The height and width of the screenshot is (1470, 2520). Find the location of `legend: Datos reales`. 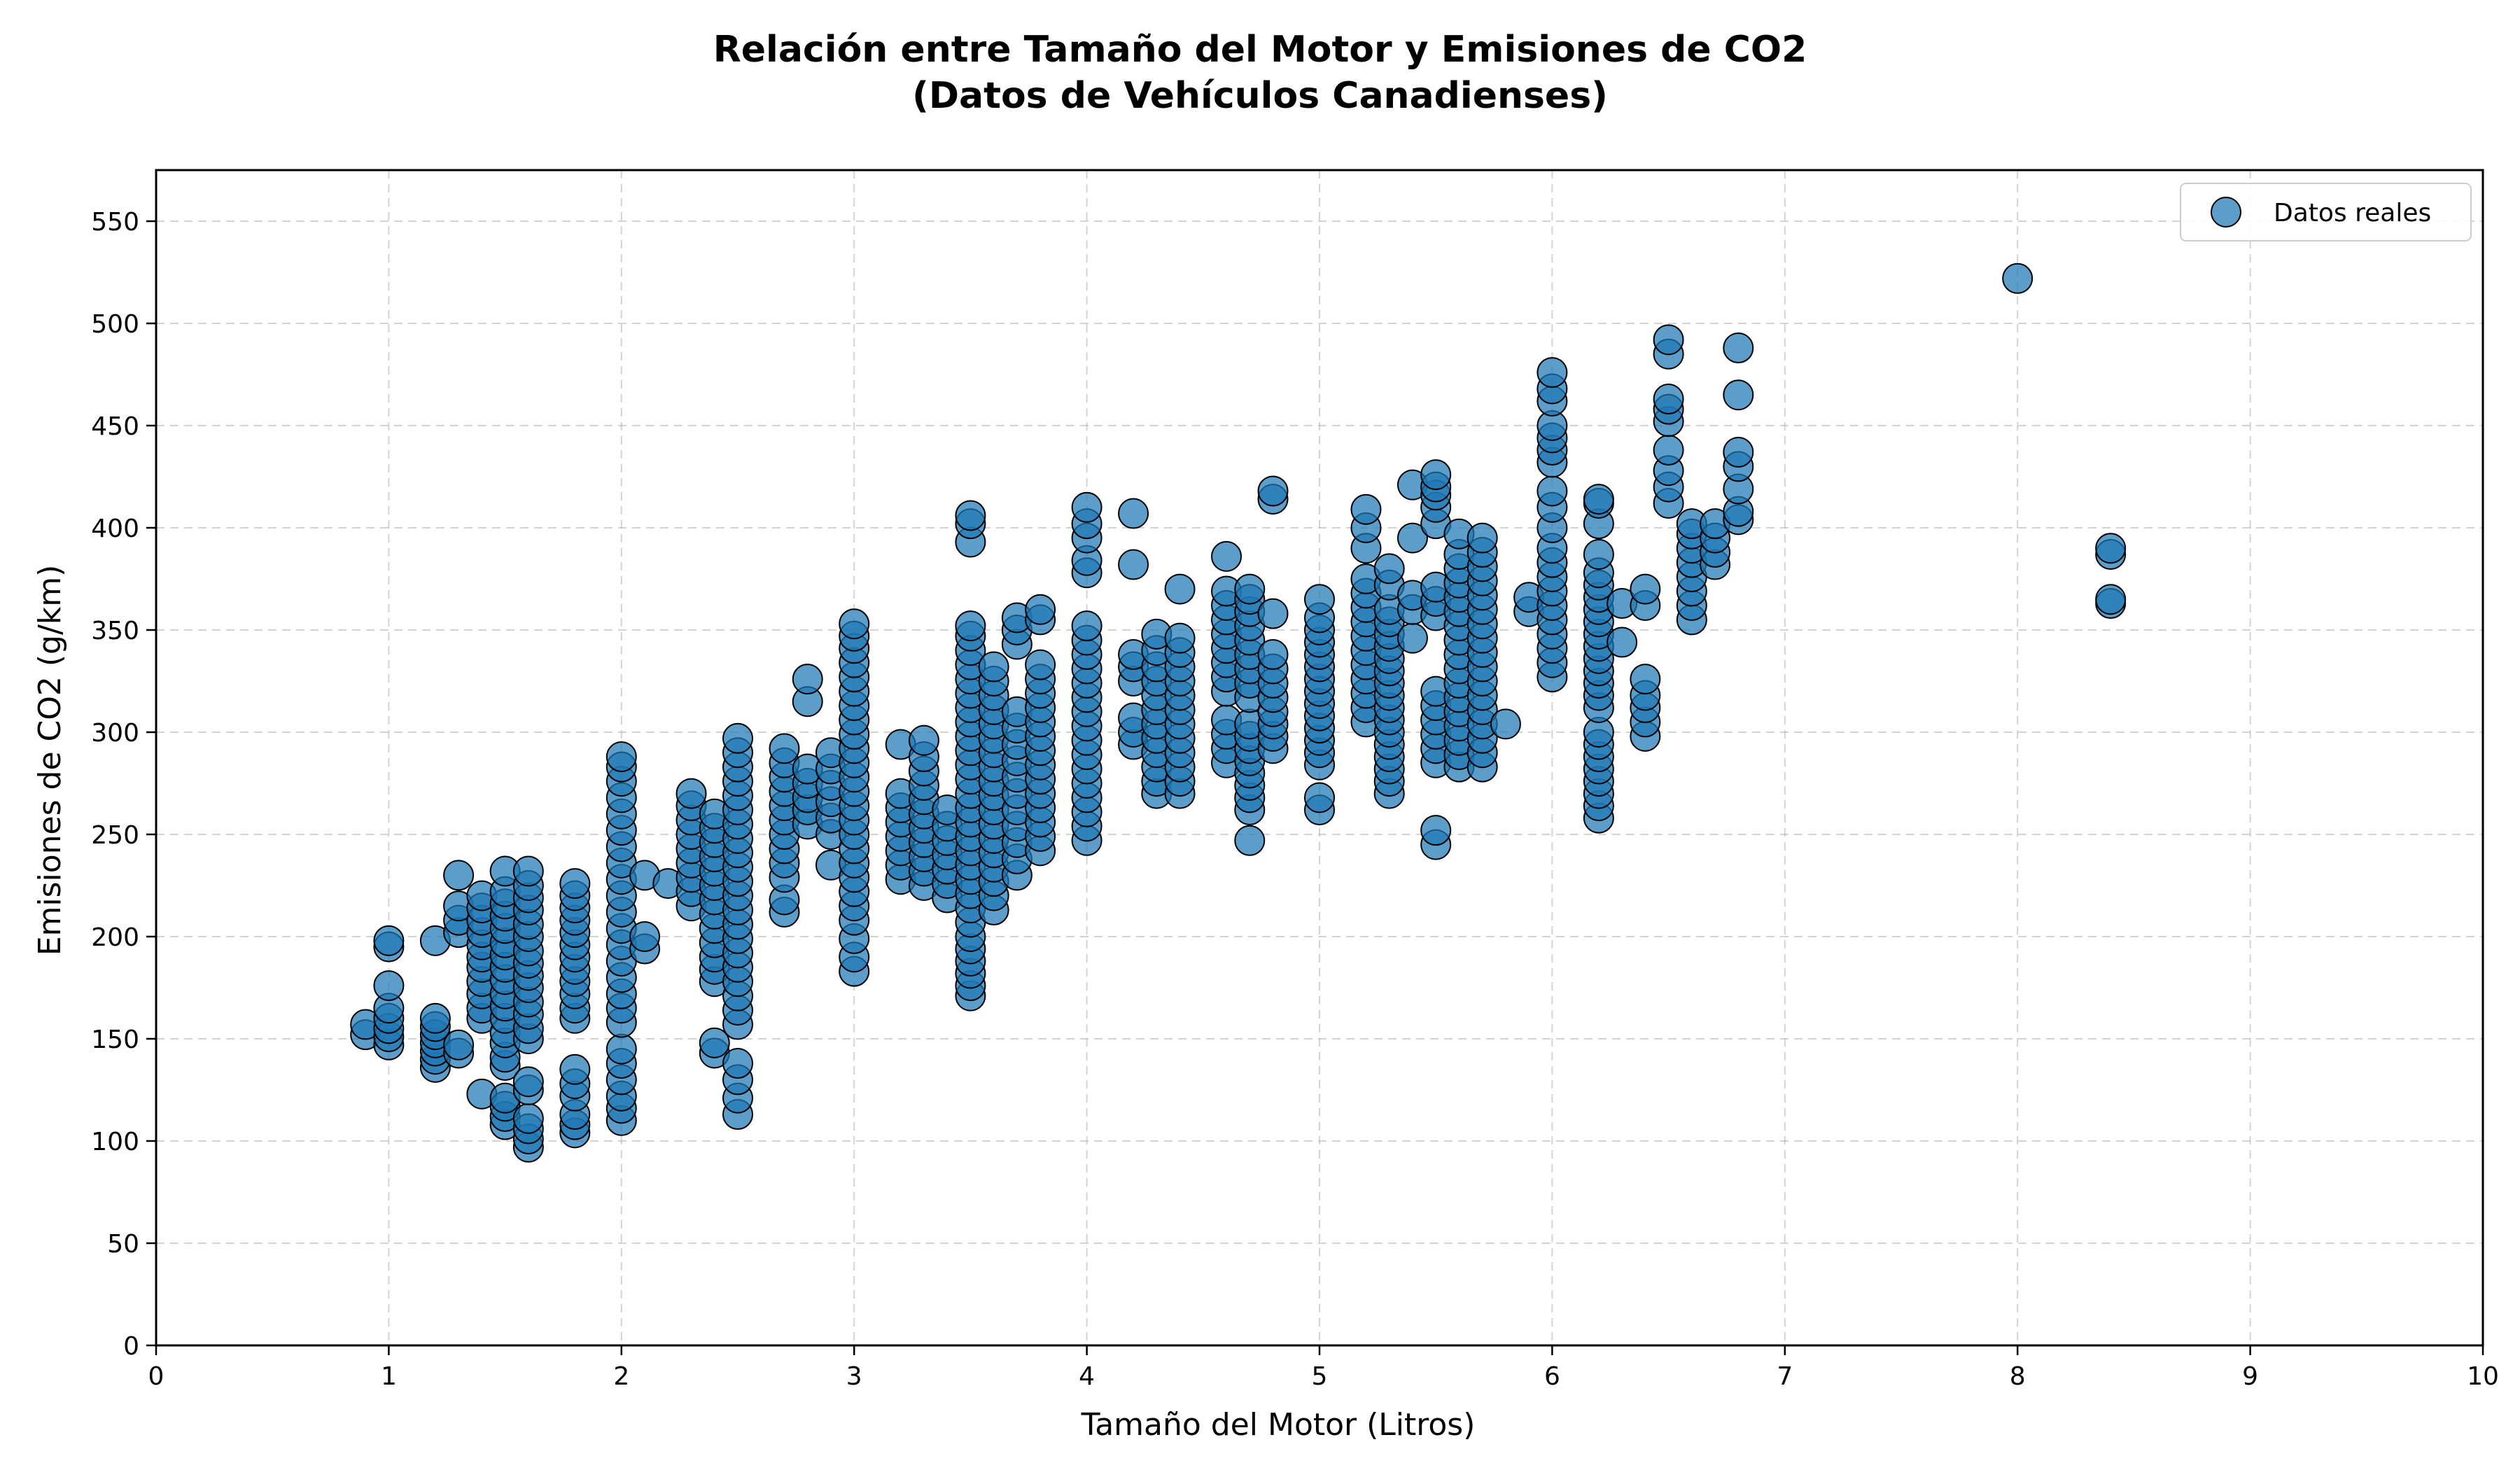

legend: Datos reales is located at coordinates (2326, 212).